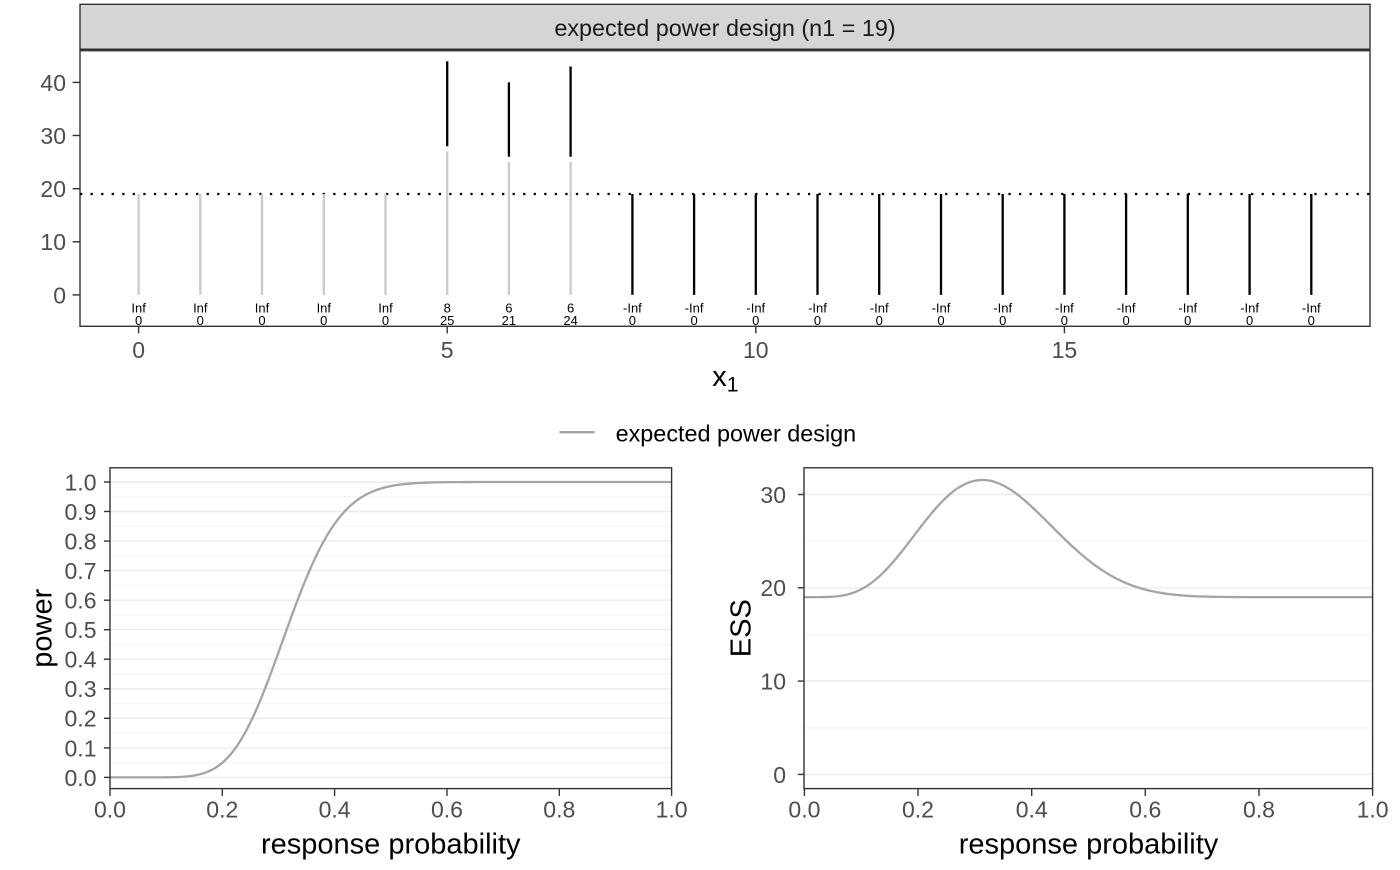 The height and width of the screenshot is (870, 1400). I want to click on svg-text: 40, so click(53, 83).